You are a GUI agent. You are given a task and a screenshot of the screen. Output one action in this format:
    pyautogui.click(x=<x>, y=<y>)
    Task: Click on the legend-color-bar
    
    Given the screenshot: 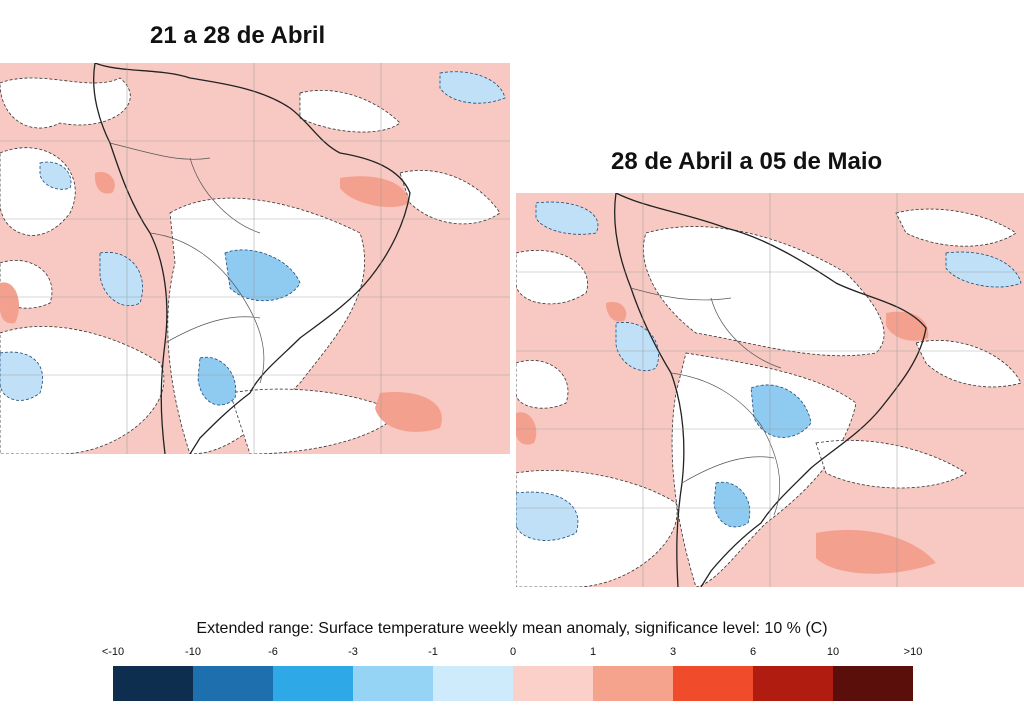 What is the action you would take?
    pyautogui.click(x=513, y=683)
    